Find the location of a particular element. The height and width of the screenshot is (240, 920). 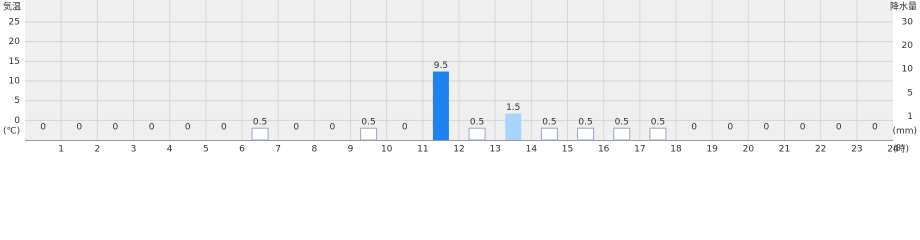

y-axis-title: 気温 is located at coordinates (12, 7).